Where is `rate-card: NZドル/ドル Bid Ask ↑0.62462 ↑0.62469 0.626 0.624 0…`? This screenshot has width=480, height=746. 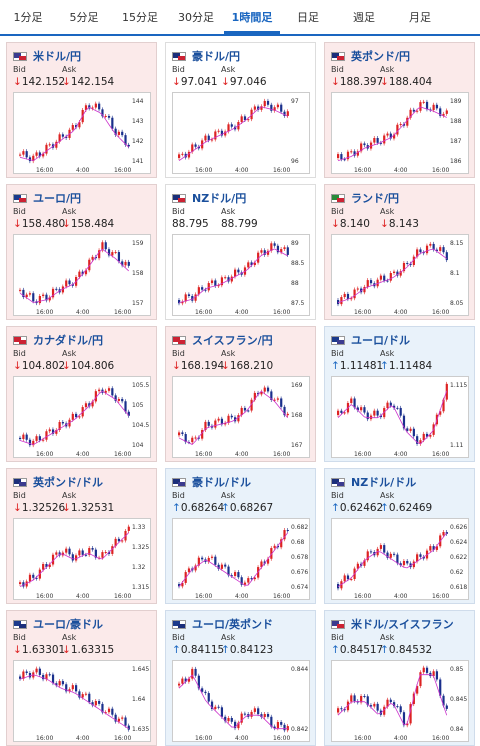 rate-card: NZドル/ドル Bid Ask ↑0.62462 ↑0.62469 0.626 0.624 0… is located at coordinates (399, 536).